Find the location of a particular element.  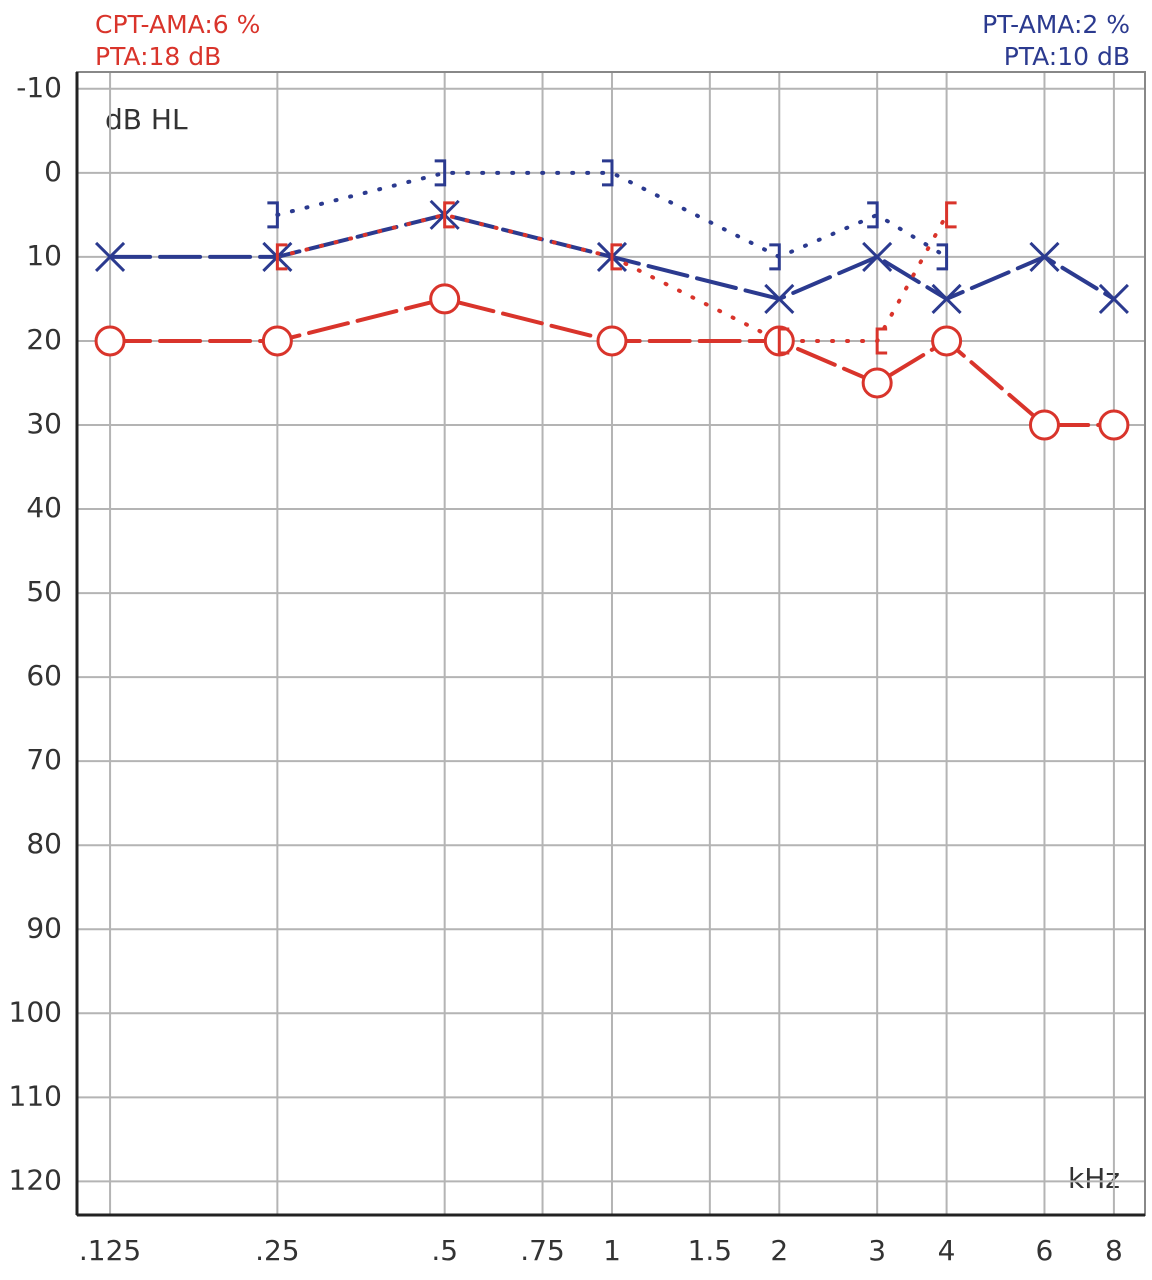

x-tick-label: 1 is located at coordinates (612, 1250).